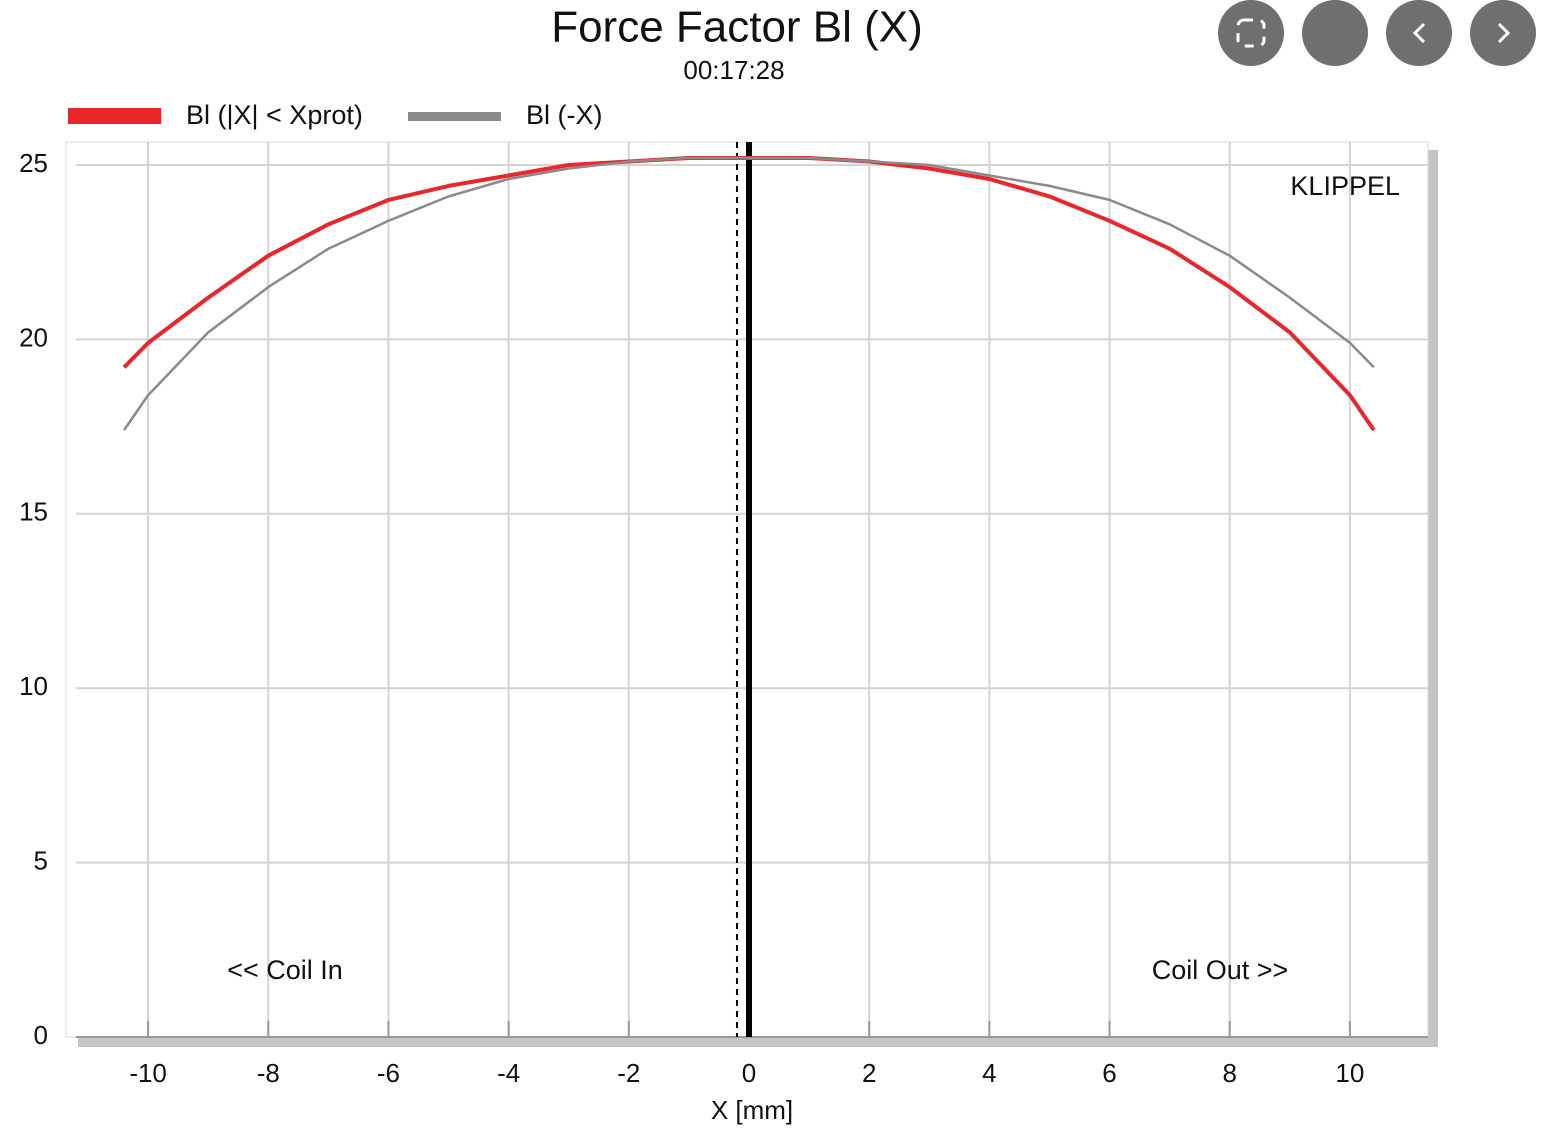 This screenshot has height=1136, width=1548. Describe the element at coordinates (33, 686) in the screenshot. I see `y-tick-label: 10` at that location.